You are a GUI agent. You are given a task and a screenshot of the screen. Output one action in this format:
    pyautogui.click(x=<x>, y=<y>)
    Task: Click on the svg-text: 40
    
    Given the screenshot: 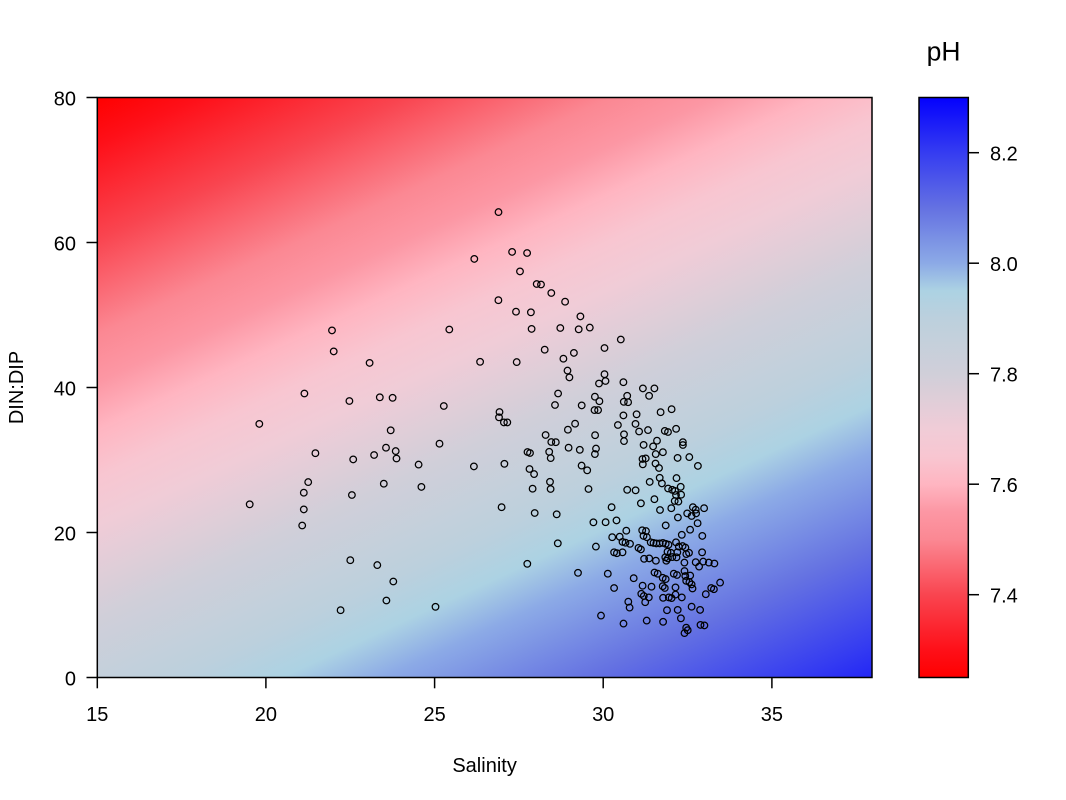 What is the action you would take?
    pyautogui.click(x=65, y=390)
    